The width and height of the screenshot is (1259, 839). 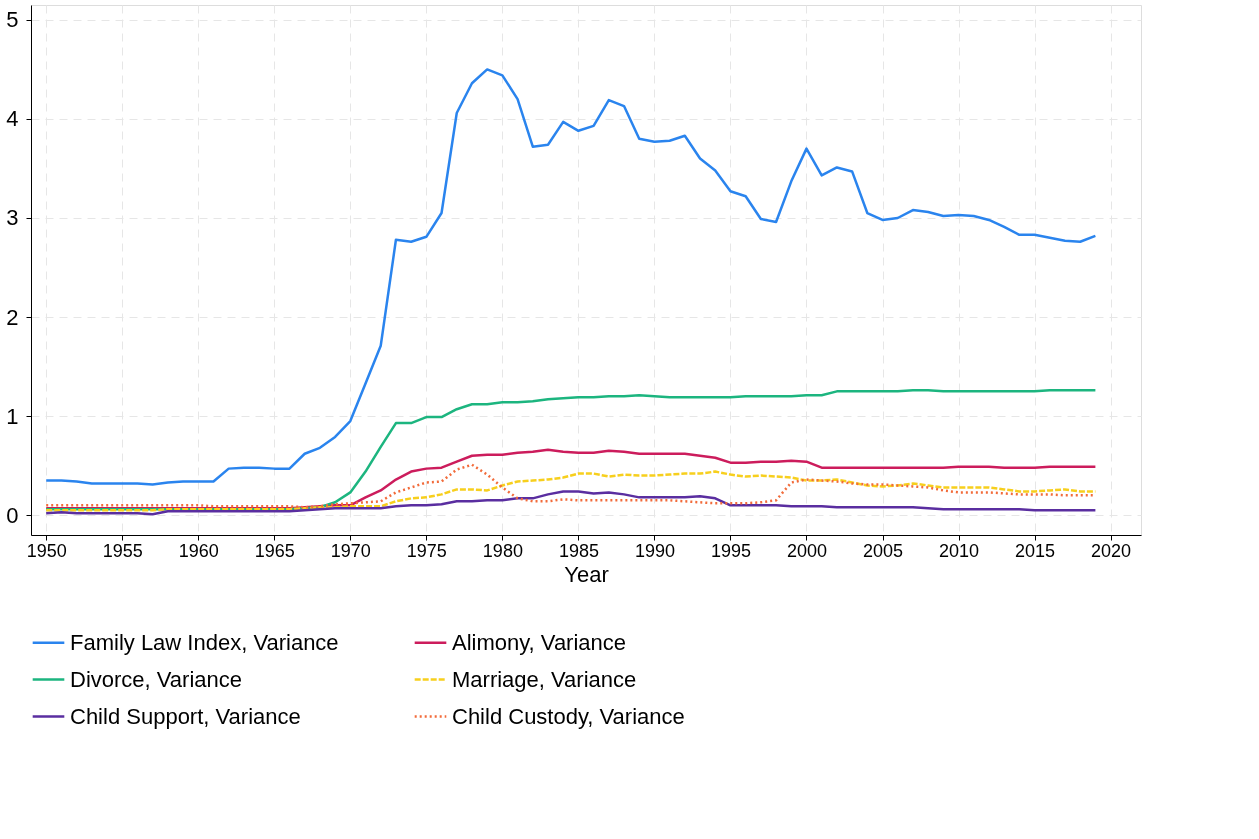 What do you see at coordinates (12, 515) in the screenshot?
I see `y-tick-label: 0` at bounding box center [12, 515].